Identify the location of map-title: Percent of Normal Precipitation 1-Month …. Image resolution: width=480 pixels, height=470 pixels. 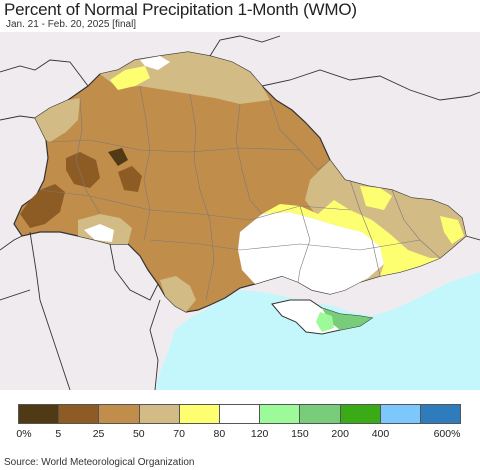
(180, 9).